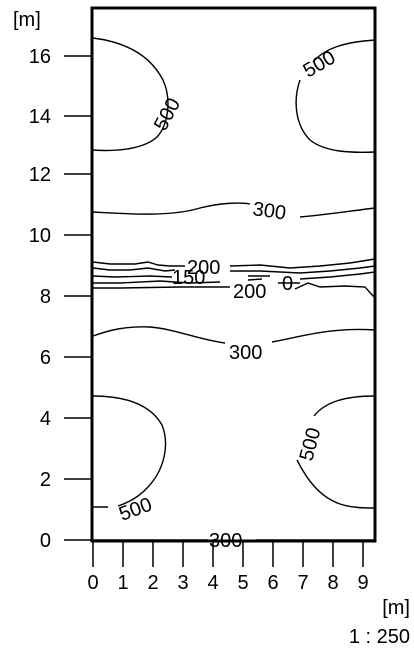 The image size is (414, 658). I want to click on x-axis, so click(228, 554).